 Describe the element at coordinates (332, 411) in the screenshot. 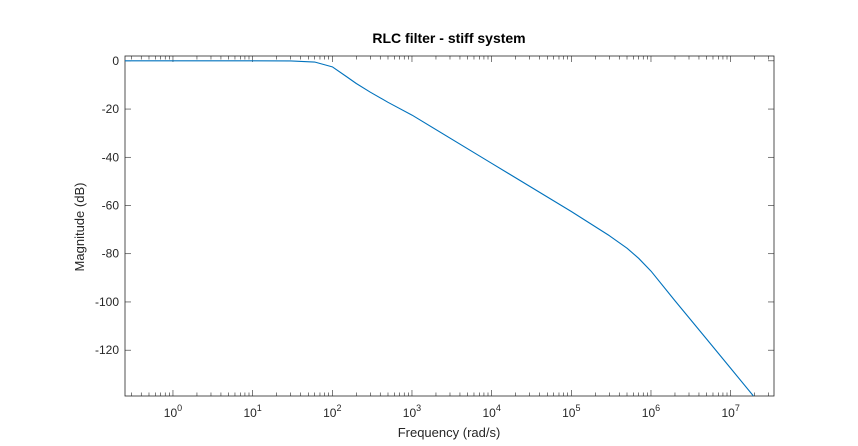

I see `x-tick-label: 10²` at that location.